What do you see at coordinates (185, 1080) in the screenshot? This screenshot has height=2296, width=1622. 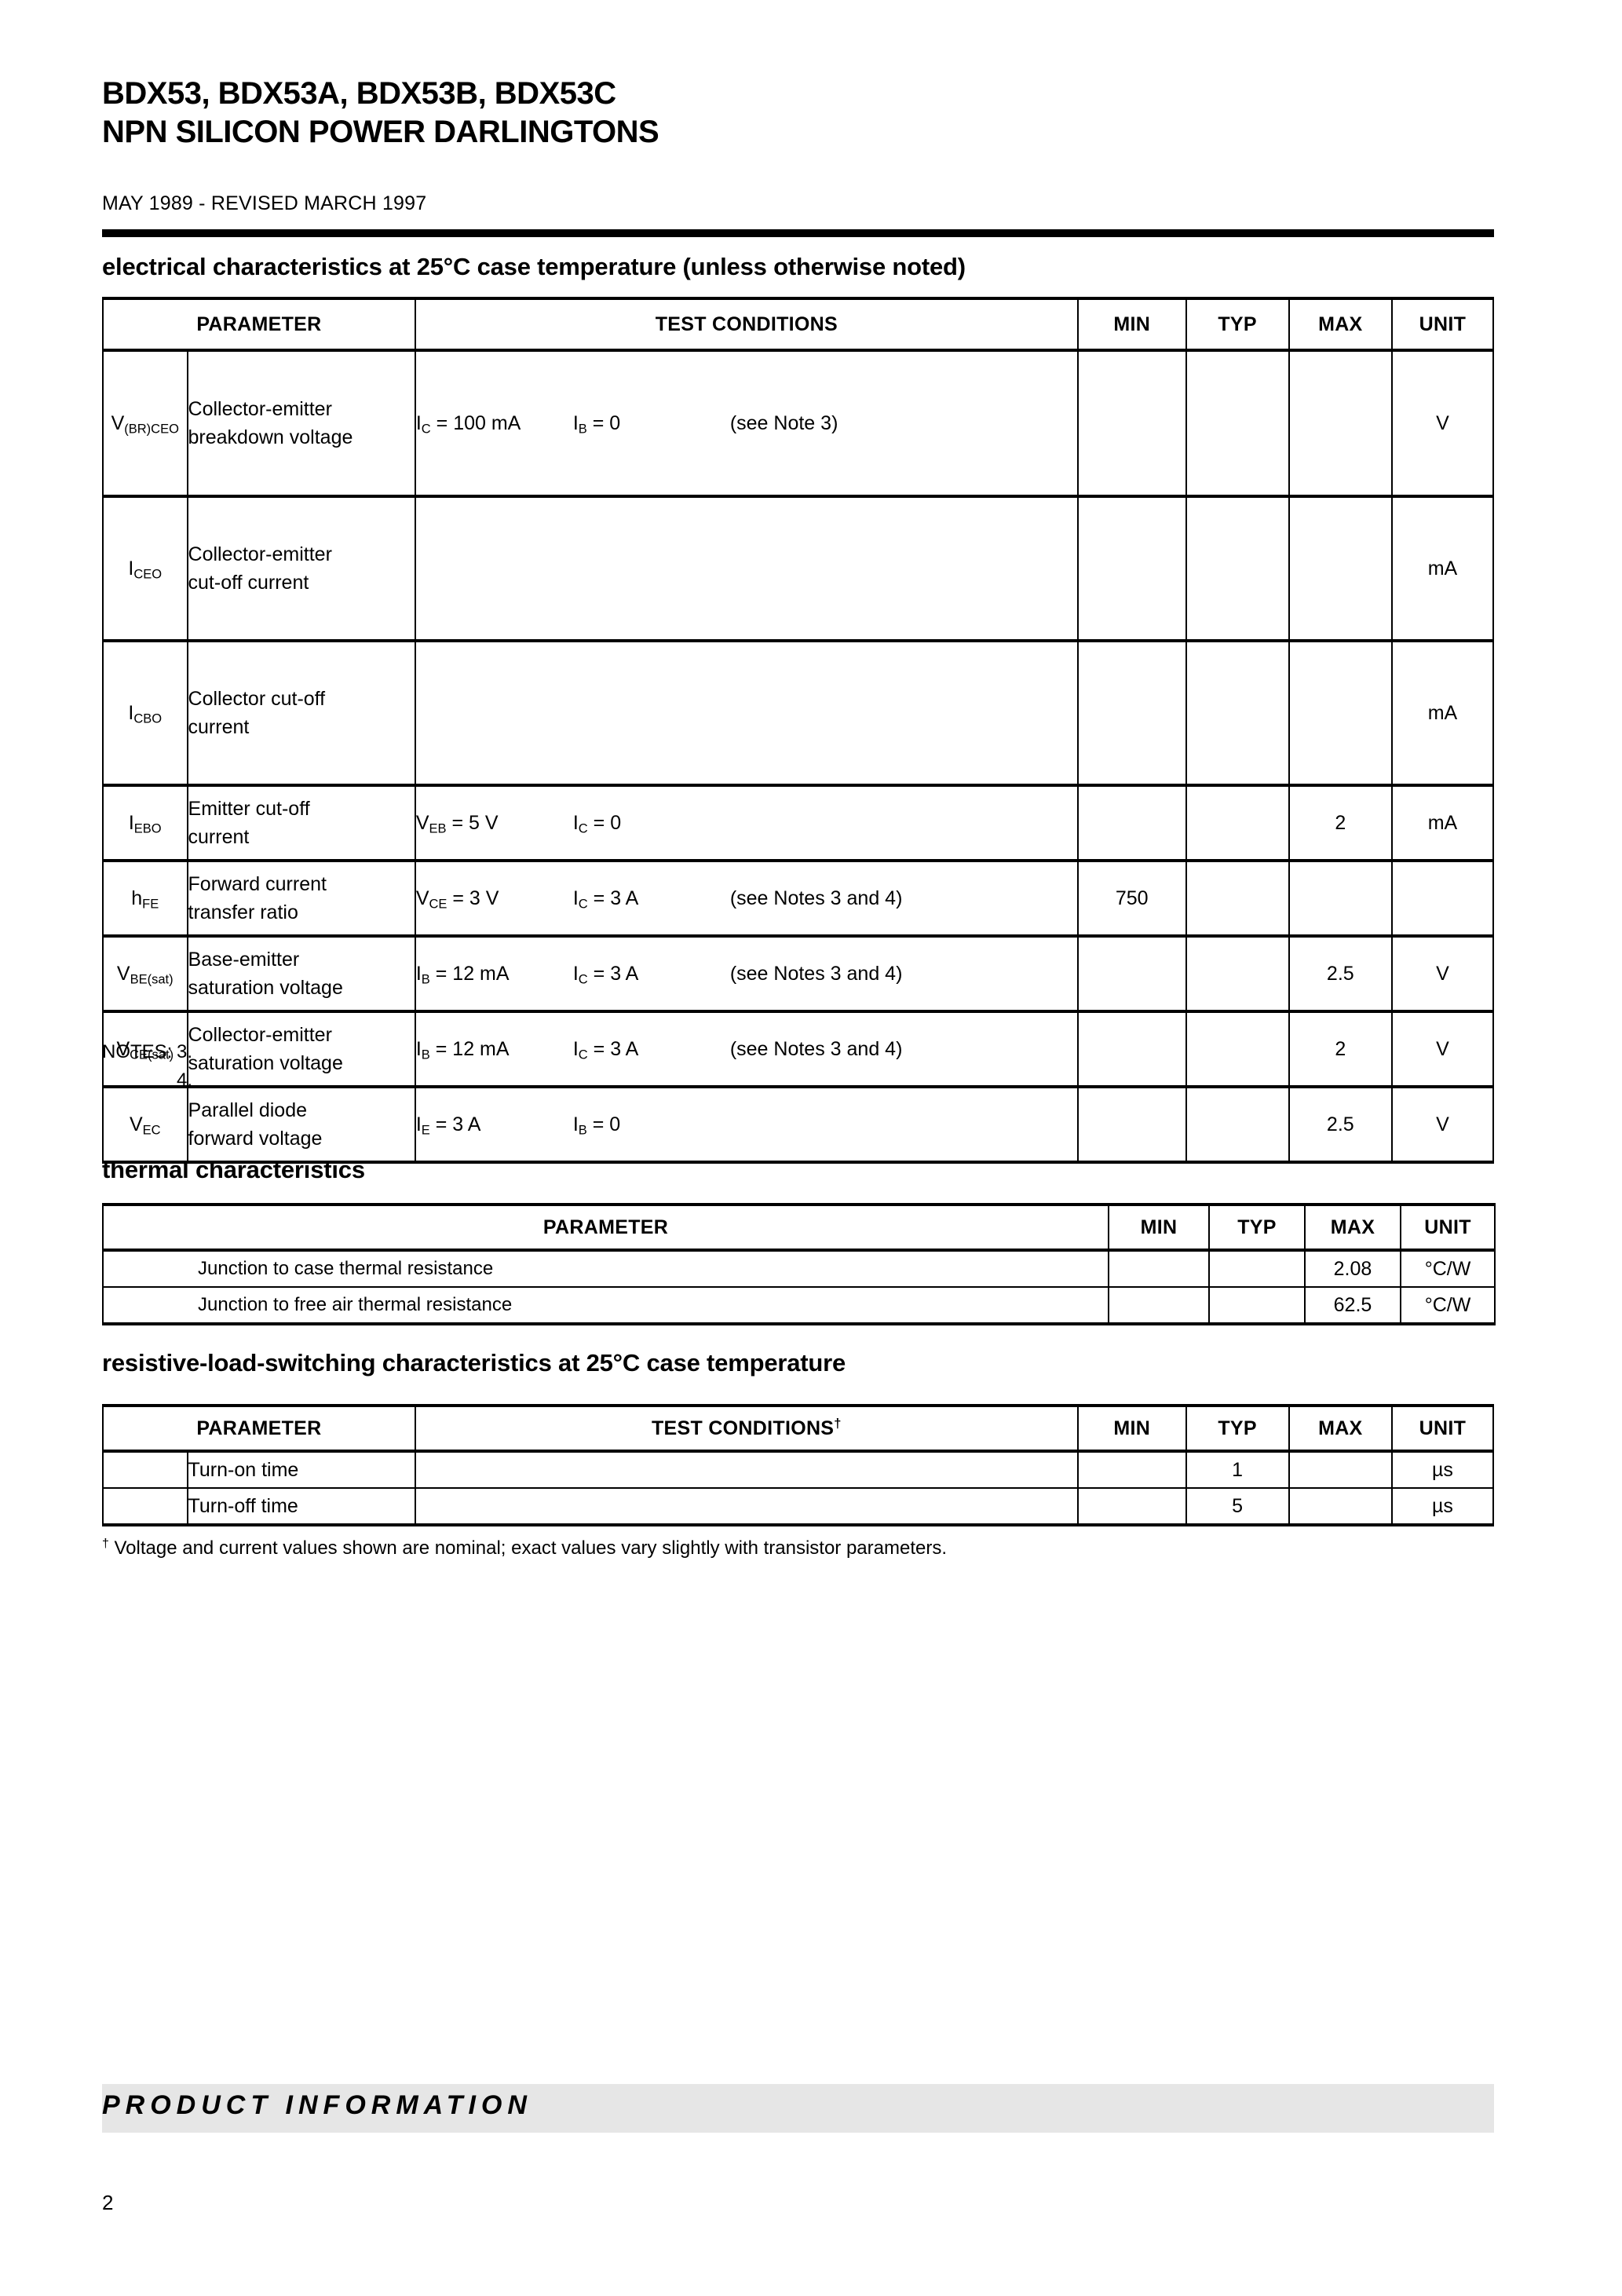 I see `note-number: 4.` at bounding box center [185, 1080].